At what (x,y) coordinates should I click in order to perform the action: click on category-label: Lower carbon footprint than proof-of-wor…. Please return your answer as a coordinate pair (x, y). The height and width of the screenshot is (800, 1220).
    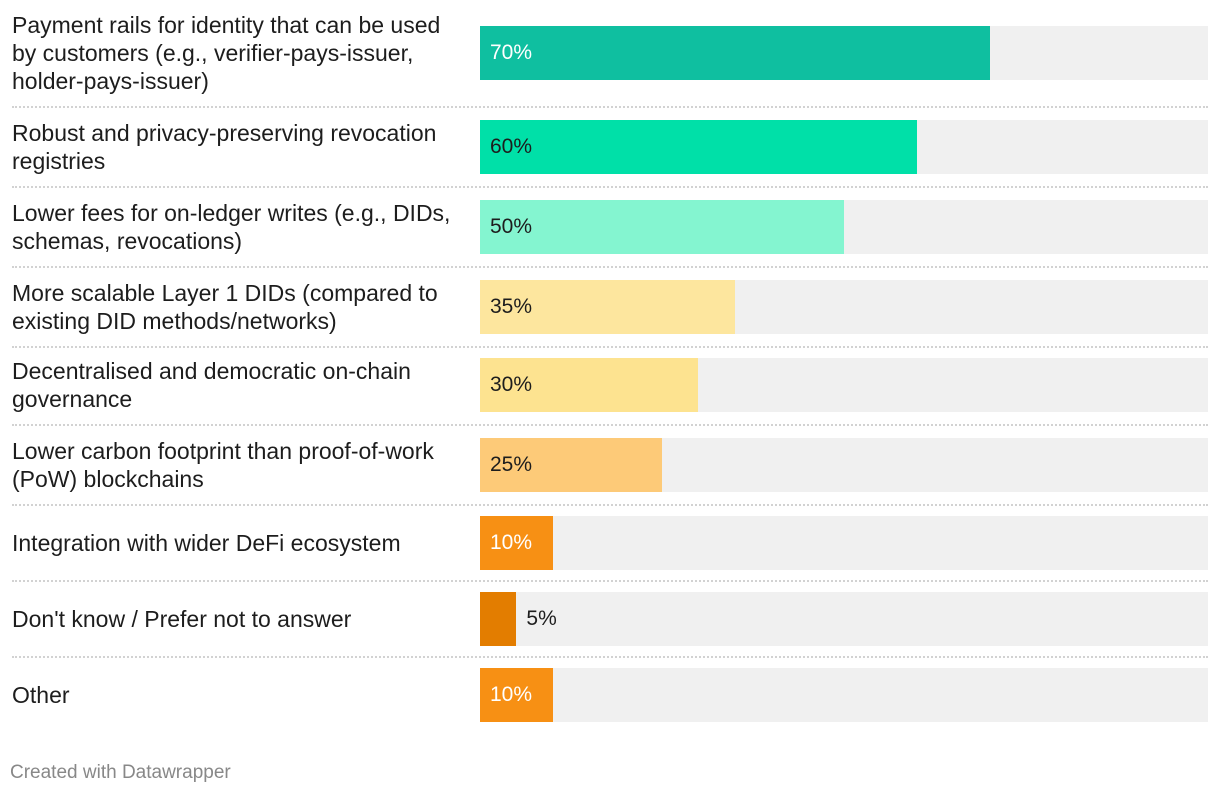
    Looking at the image, I should click on (223, 465).